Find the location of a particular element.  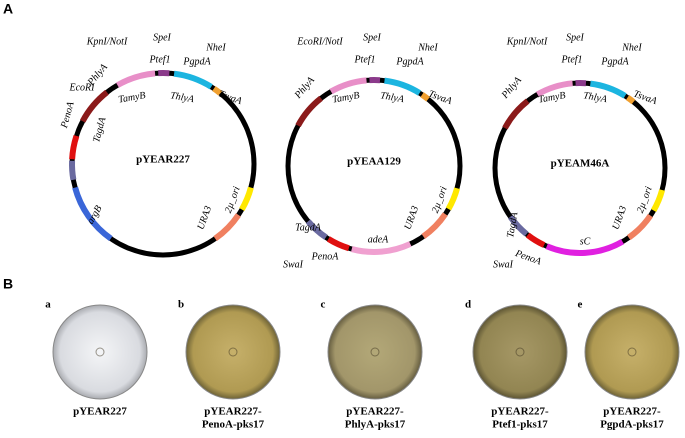

plasmid-name: pYEAR227 is located at coordinates (163, 160).